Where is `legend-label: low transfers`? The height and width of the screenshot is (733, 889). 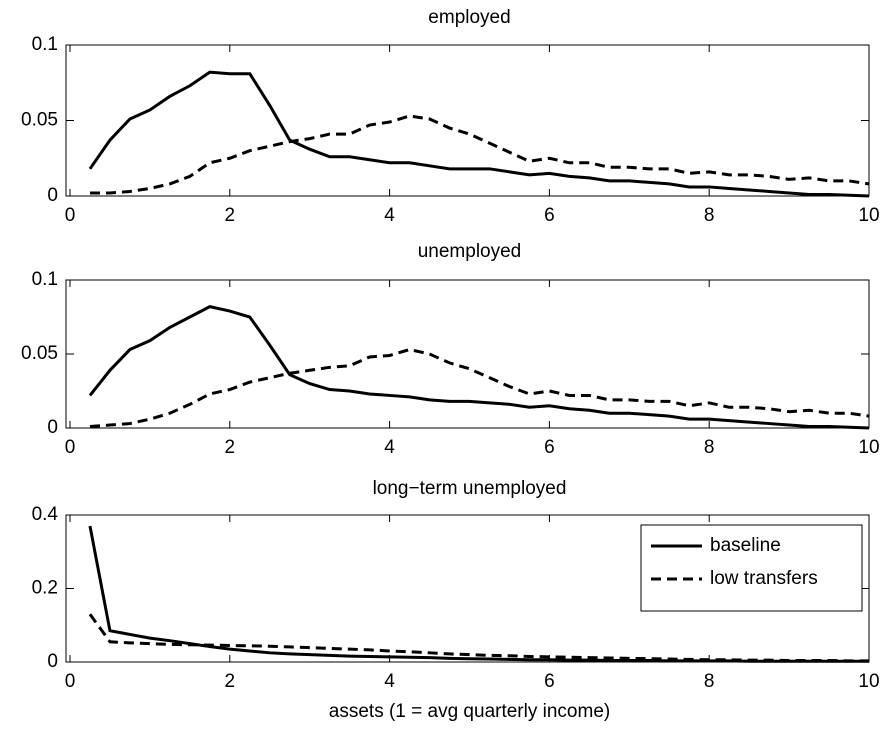
legend-label: low transfers is located at coordinates (764, 578).